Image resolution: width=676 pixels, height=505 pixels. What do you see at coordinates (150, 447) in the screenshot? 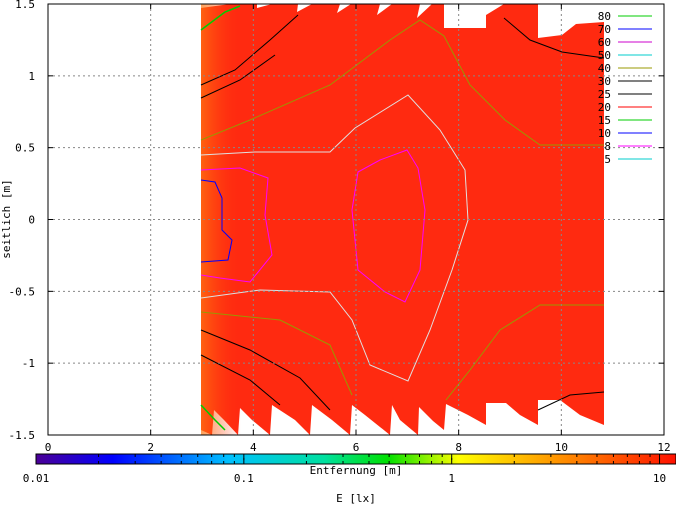
I see `x-tick-label: 2` at bounding box center [150, 447].